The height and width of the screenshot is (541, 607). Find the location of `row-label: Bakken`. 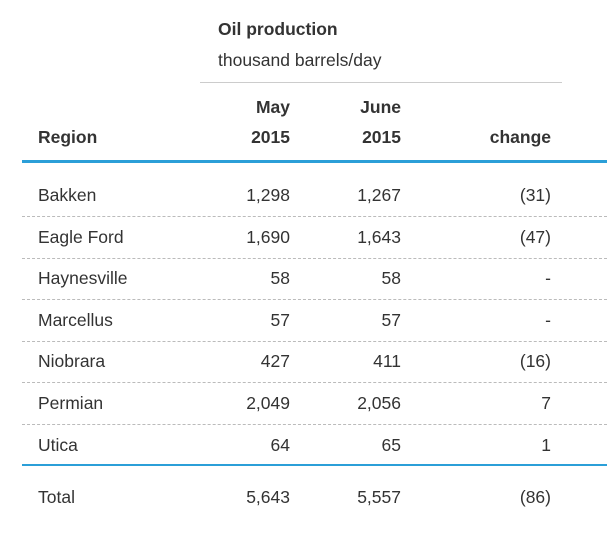

row-label: Bakken is located at coordinates (67, 195).